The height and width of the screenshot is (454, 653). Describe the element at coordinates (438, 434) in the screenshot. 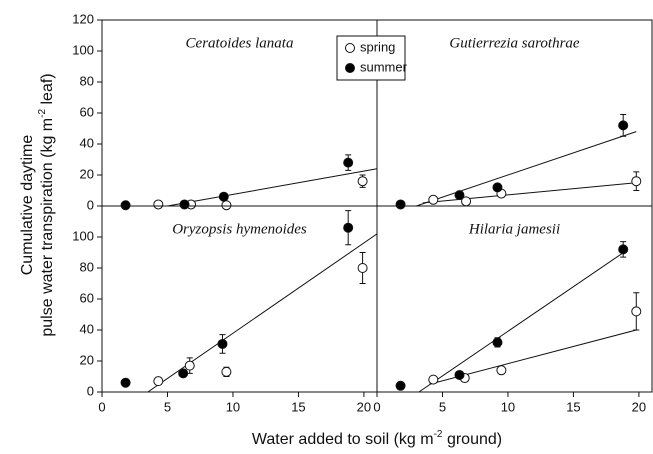

I see `x-label-sup: -2` at that location.